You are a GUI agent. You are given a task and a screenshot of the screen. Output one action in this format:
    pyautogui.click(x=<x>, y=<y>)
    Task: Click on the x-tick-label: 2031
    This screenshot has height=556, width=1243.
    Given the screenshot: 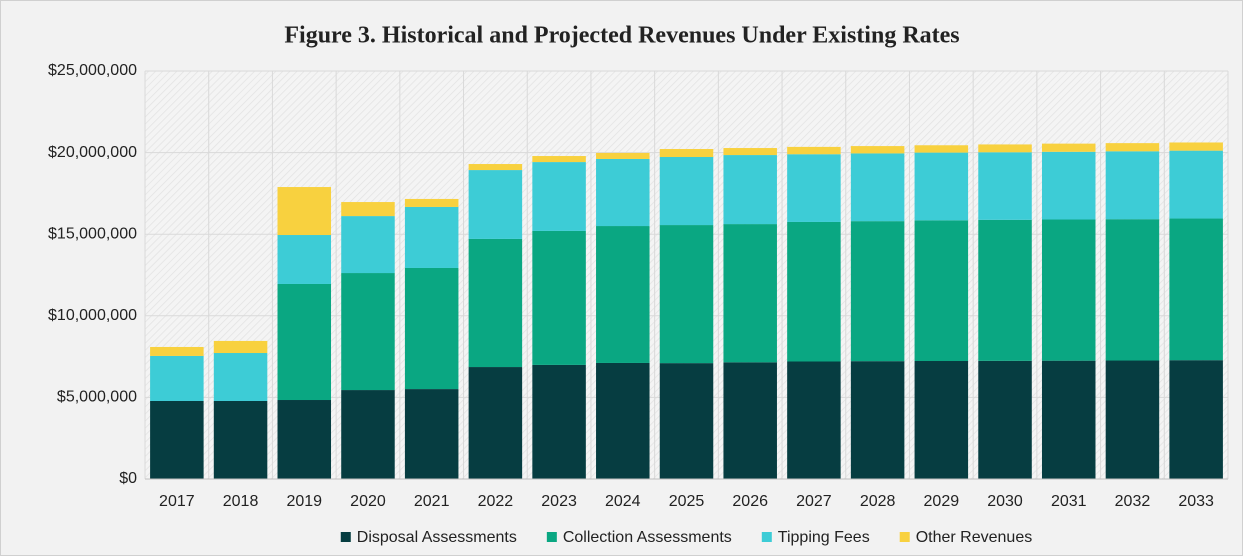 What is the action you would take?
    pyautogui.click(x=1069, y=501)
    